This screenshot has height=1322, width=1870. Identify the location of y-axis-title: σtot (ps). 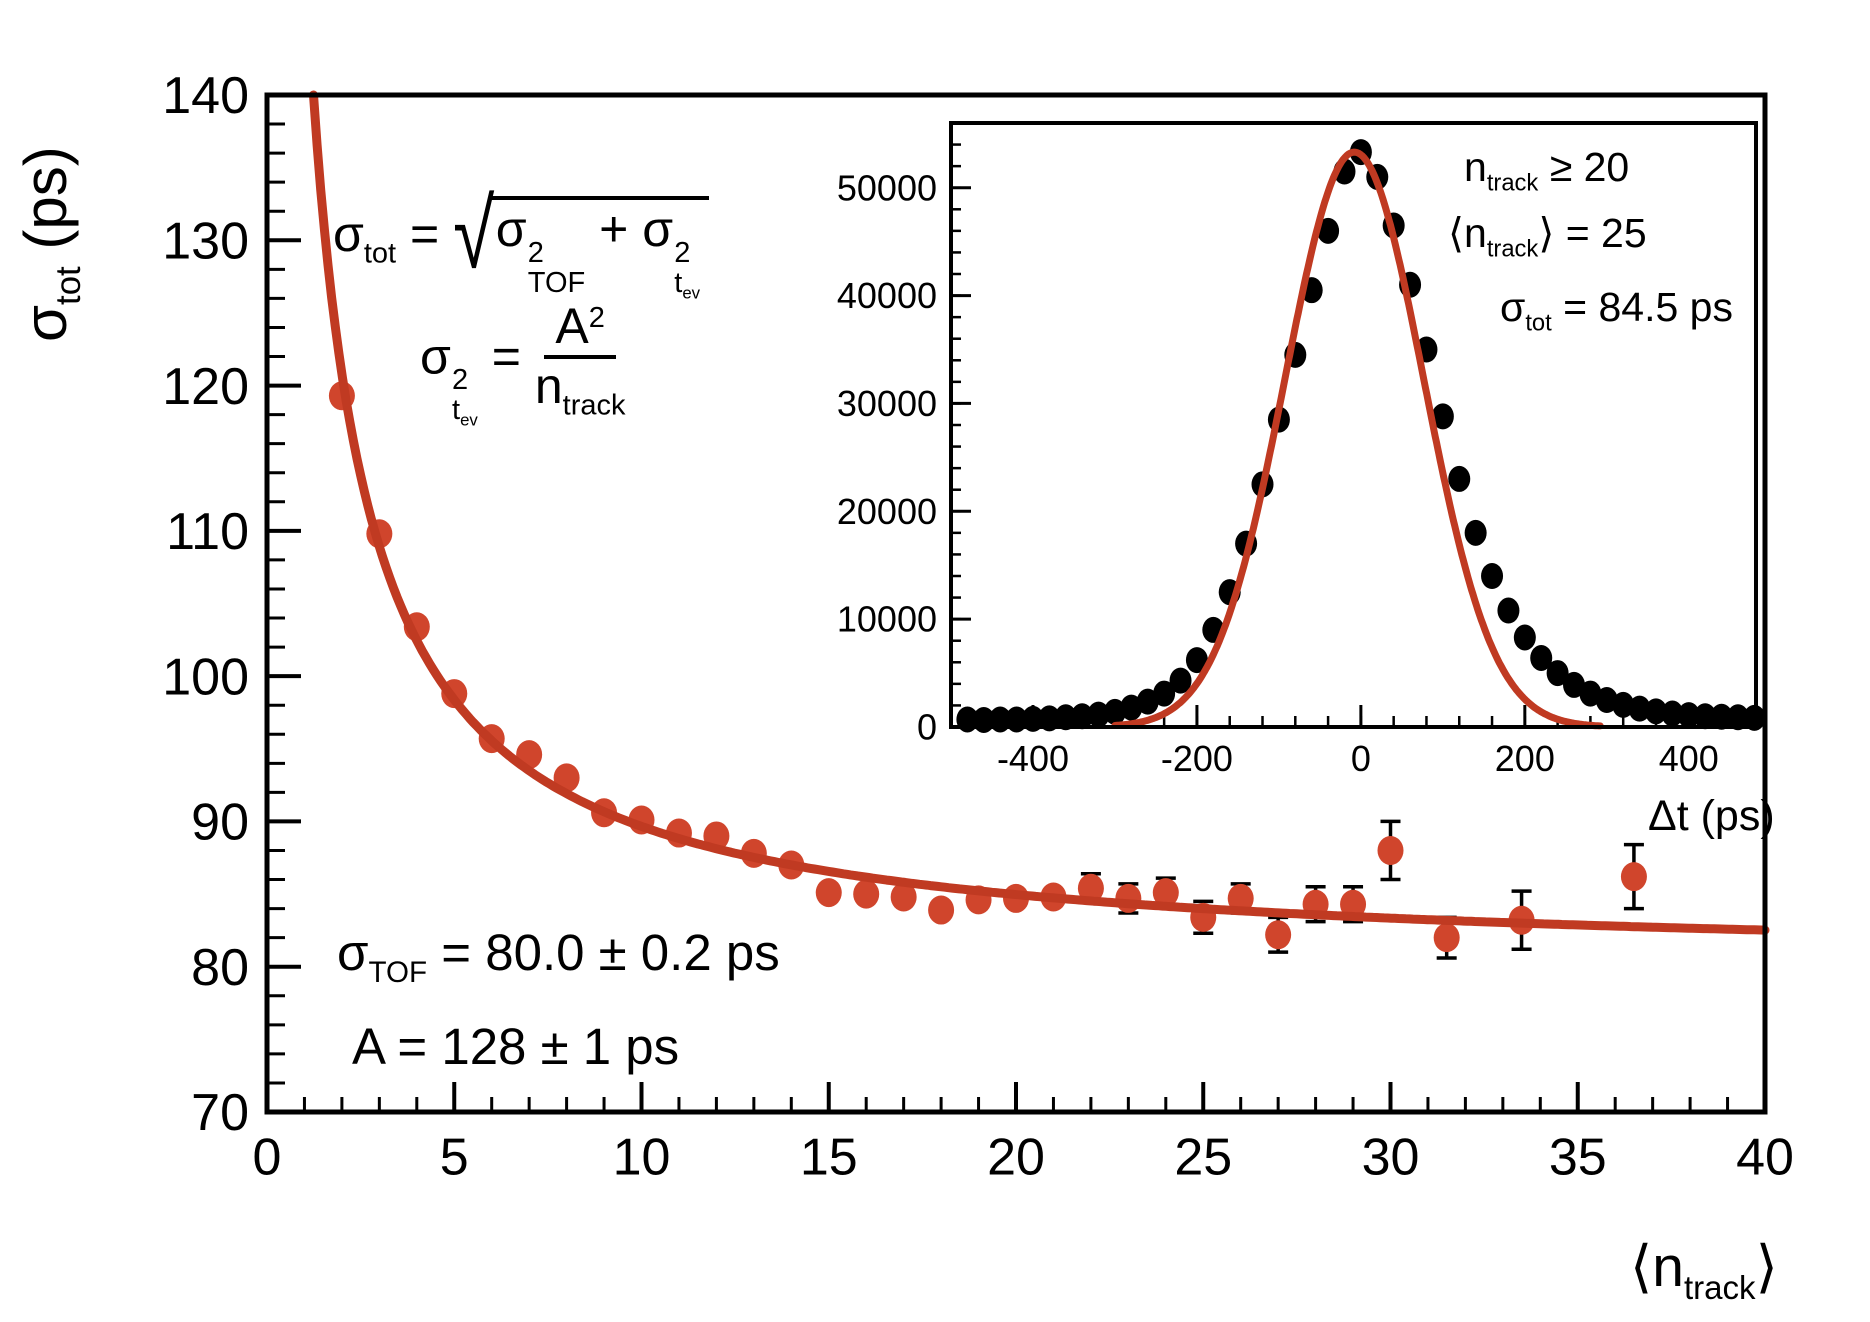
(50, 244).